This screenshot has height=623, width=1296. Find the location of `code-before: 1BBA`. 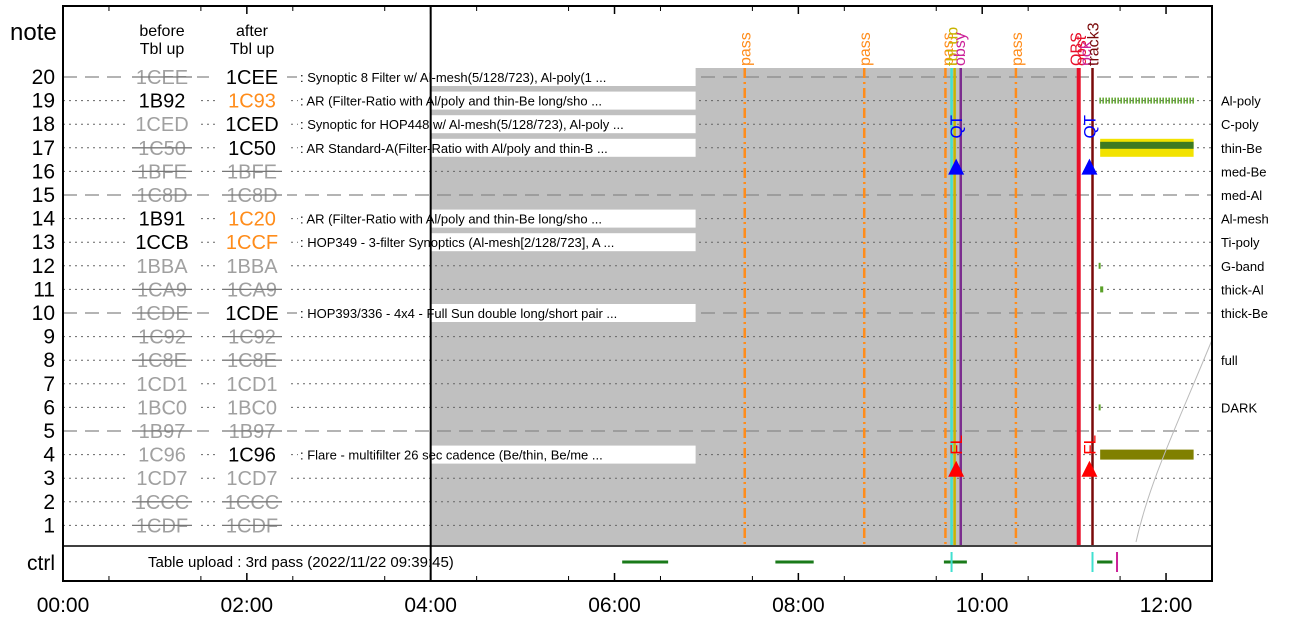

code-before: 1BBA is located at coordinates (162, 267).